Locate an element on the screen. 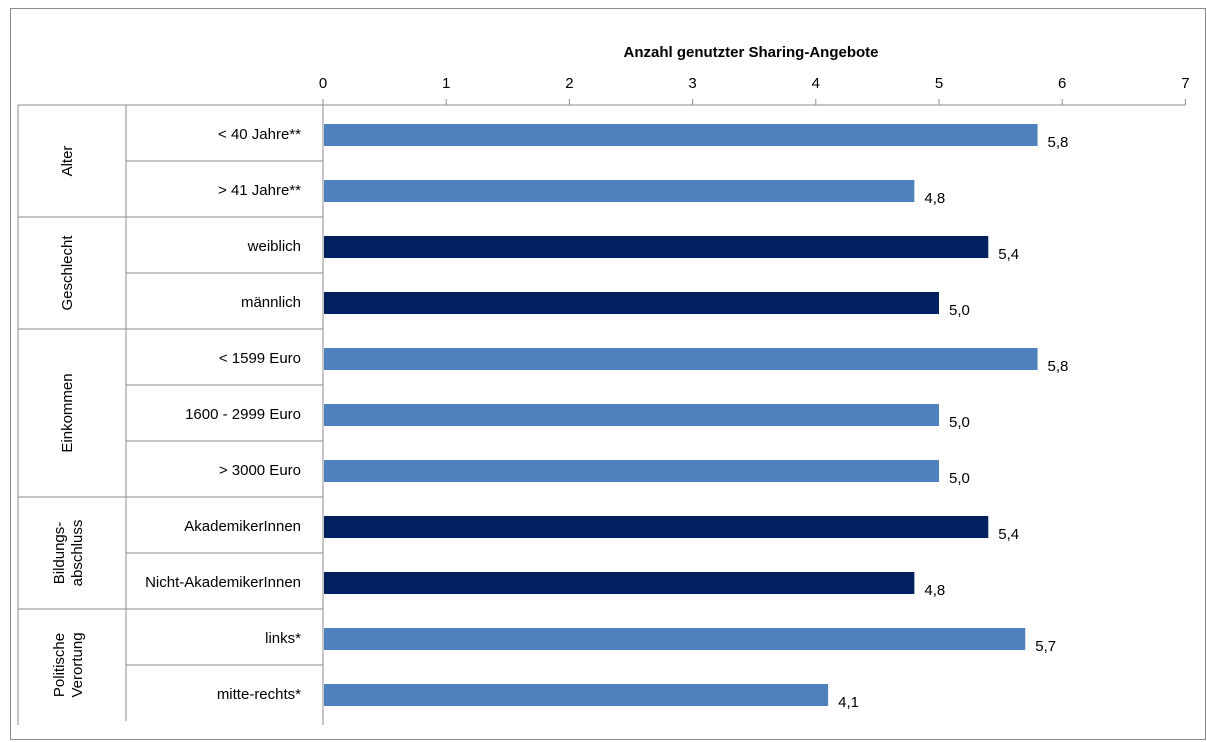 This screenshot has width=1207, height=742. x-tick-label: 5 is located at coordinates (939, 83).